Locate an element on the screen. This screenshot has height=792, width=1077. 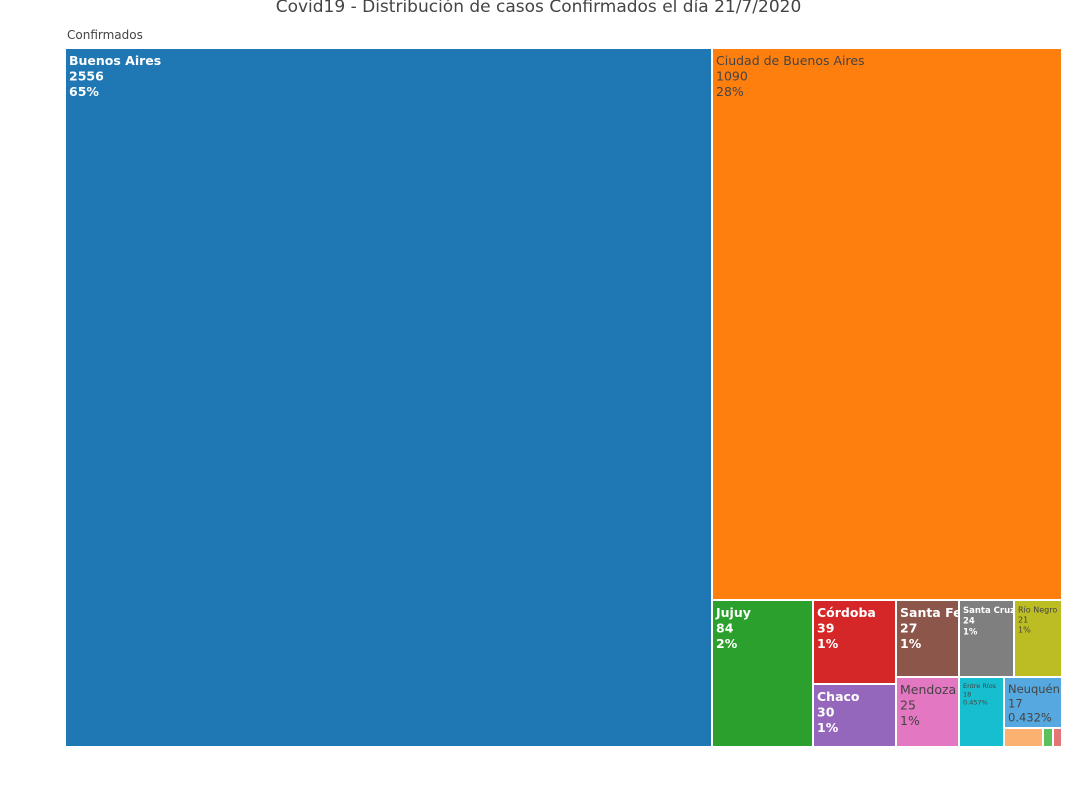
tile-percent-santa-cruz: 1% is located at coordinates (970, 632).